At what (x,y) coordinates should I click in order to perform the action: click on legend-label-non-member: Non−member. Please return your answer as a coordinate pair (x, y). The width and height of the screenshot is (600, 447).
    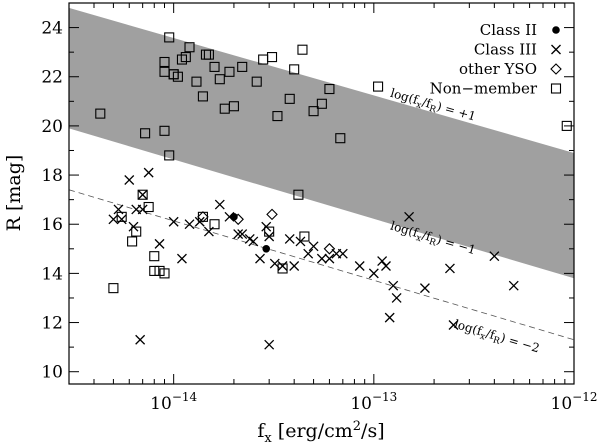
    Looking at the image, I should click on (484, 89).